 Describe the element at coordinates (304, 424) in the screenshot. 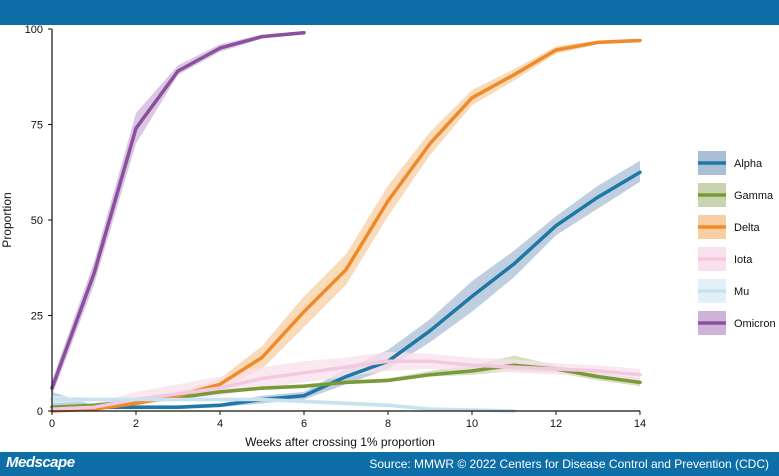

I see `x-tick-label: 6` at that location.